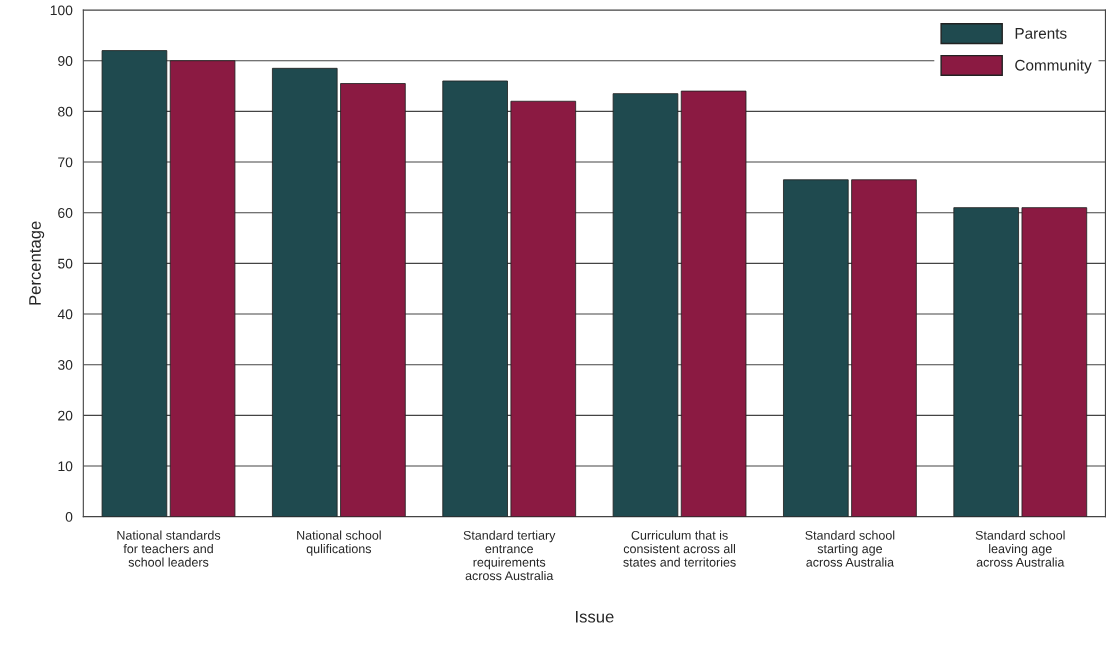 The width and height of the screenshot is (1111, 671). Describe the element at coordinates (65, 61) in the screenshot. I see `y-tick-label: 90` at that location.